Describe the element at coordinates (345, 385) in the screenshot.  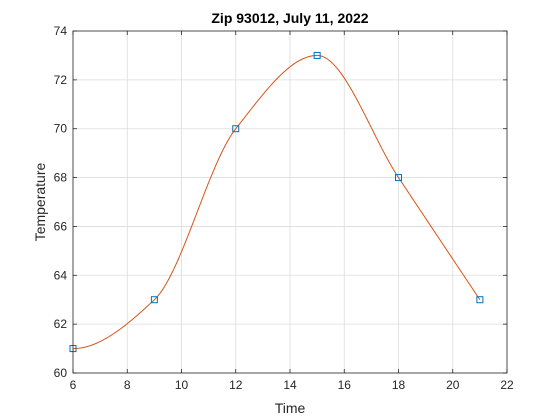
I see `x-tick-label: 16` at that location.